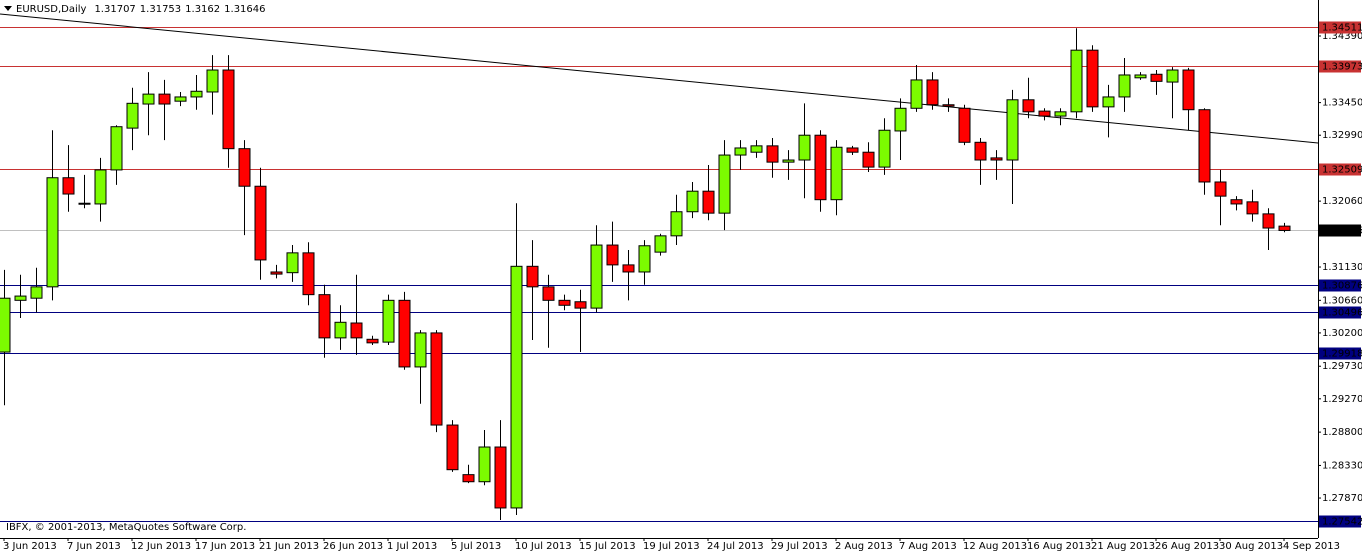 This screenshot has width=1362, height=553. I want to click on level-label: 1.34511, so click(1342, 28).